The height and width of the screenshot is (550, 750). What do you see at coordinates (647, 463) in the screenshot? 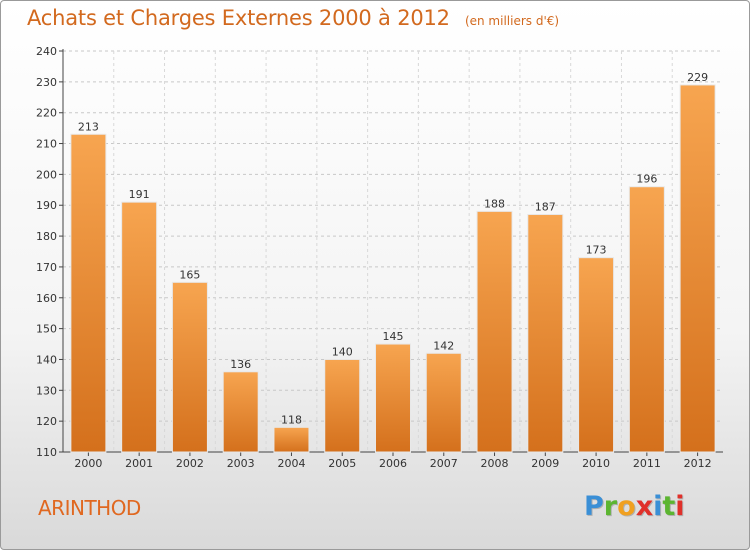
I see `x-tick-label: 2011` at bounding box center [647, 463].